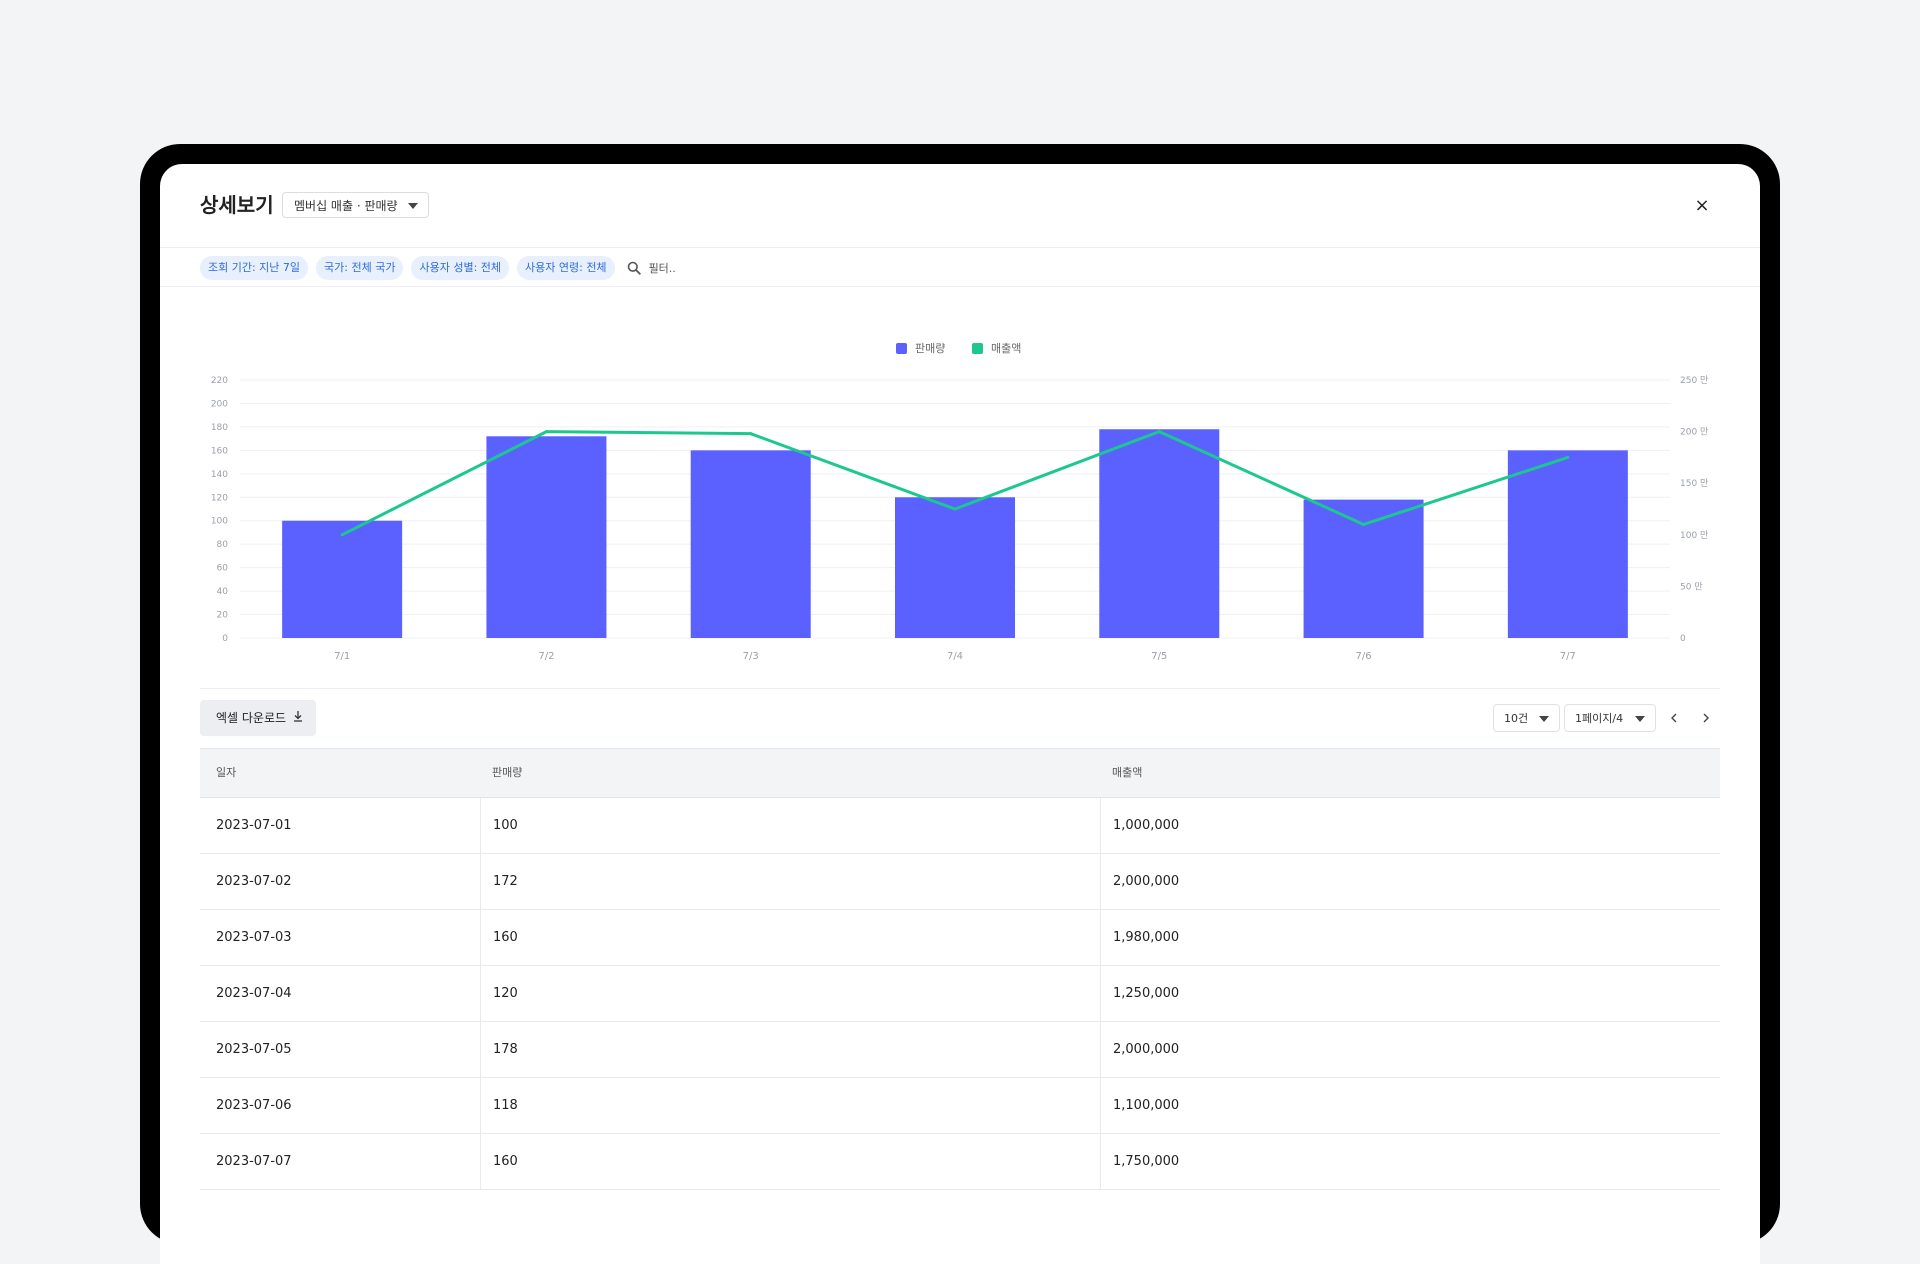  I want to click on y-right-tick-label: 150 만, so click(1694, 483).